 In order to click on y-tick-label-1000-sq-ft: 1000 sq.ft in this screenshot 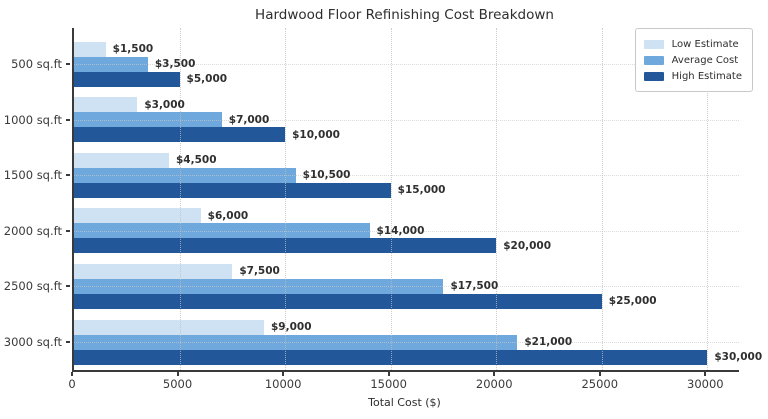, I will do `click(32, 119)`.